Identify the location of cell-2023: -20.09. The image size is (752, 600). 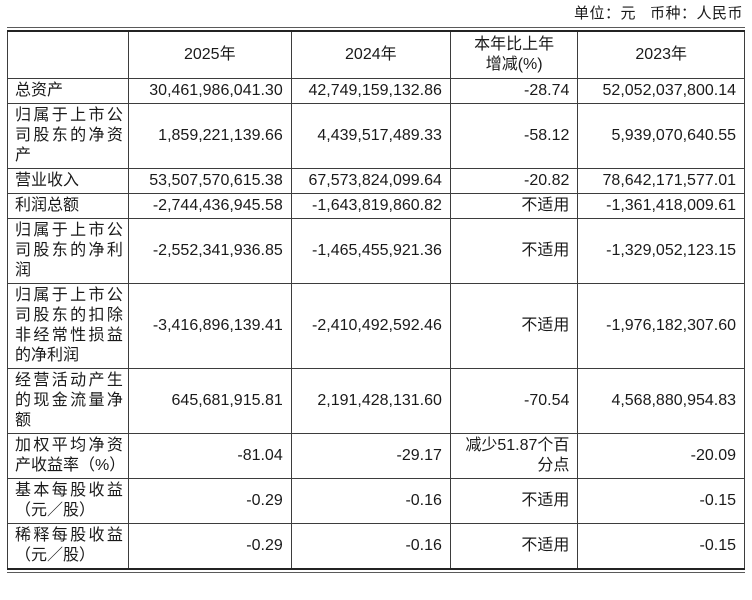
(661, 456).